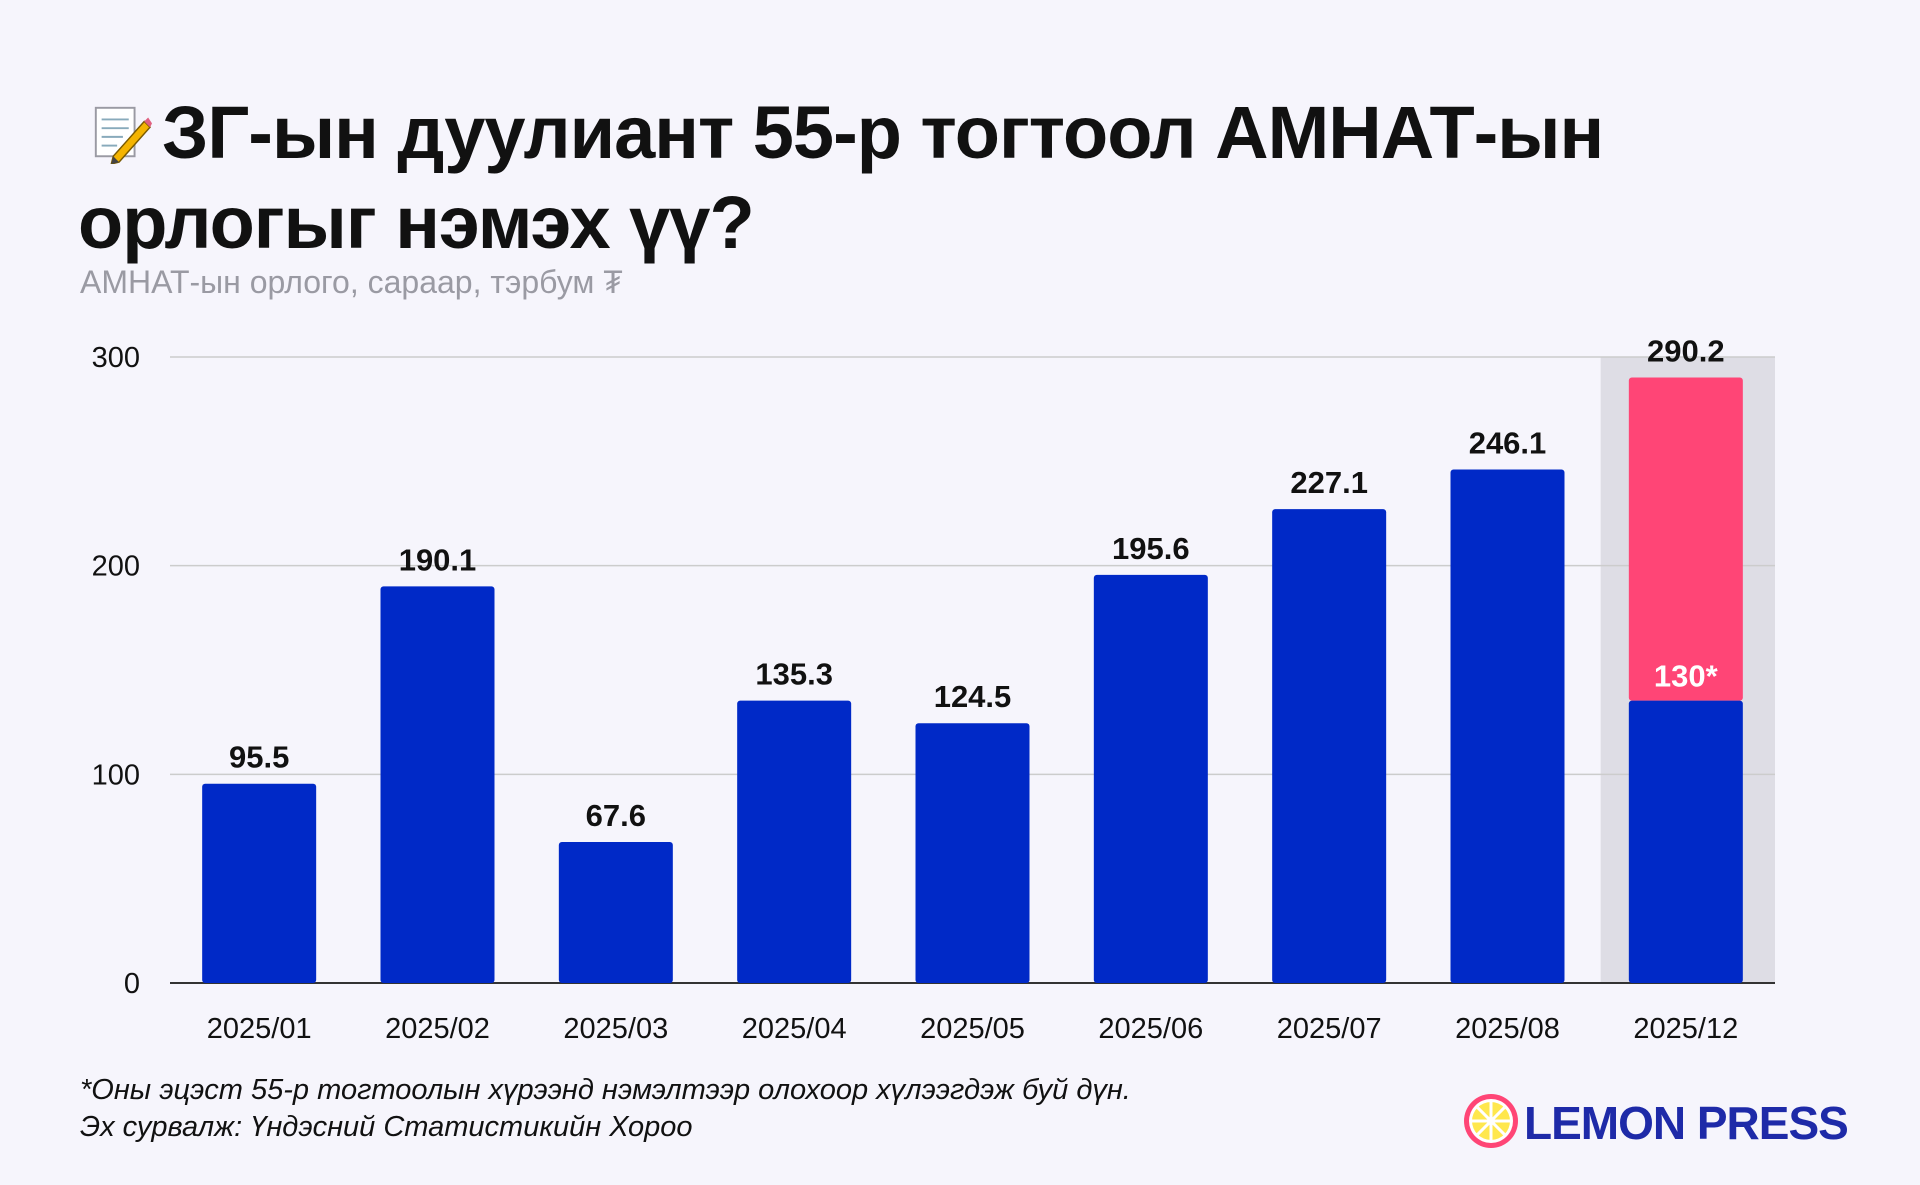 The image size is (1920, 1185). I want to click on chart-subtitle: АМНАТ-ын орлого, сараар, тэрбум ₮, so click(351, 282).